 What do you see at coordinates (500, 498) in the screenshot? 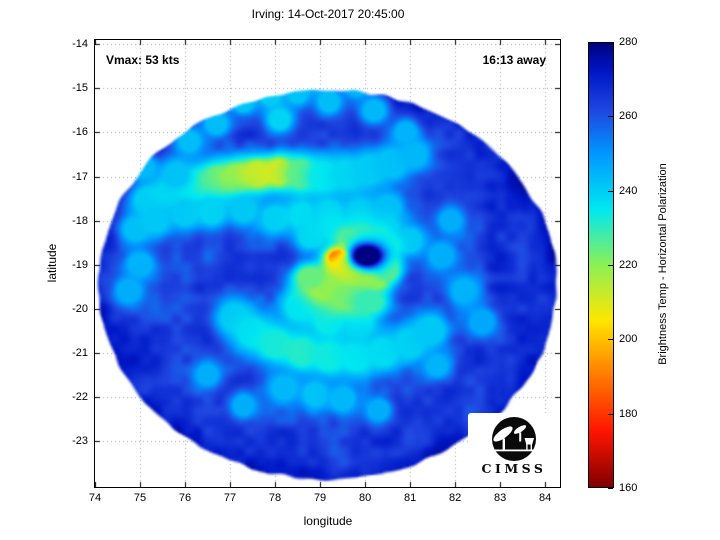
I see `x-tick-label: 83` at bounding box center [500, 498].